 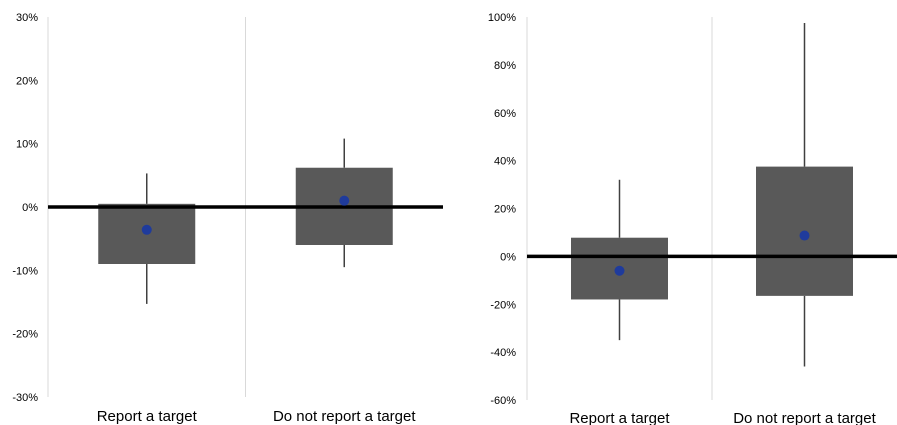 What do you see at coordinates (503, 401) in the screenshot?
I see `y-tick-label: -60%` at bounding box center [503, 401].